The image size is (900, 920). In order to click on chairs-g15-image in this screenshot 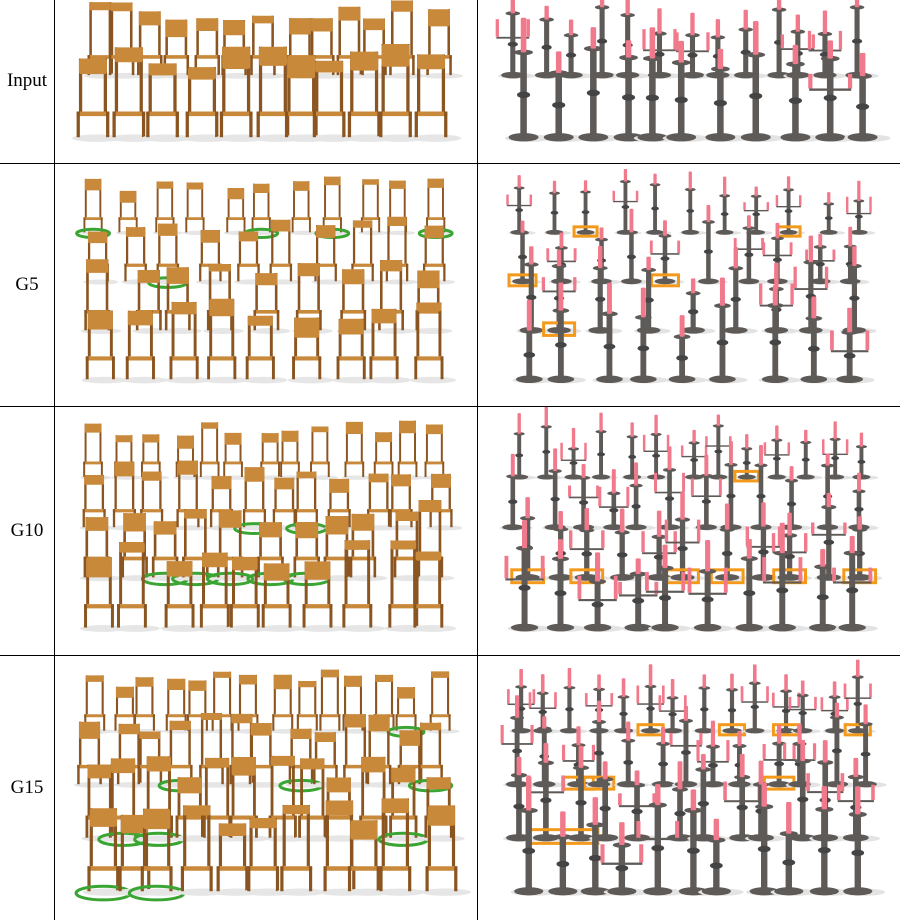, I will do `click(266, 788)`.